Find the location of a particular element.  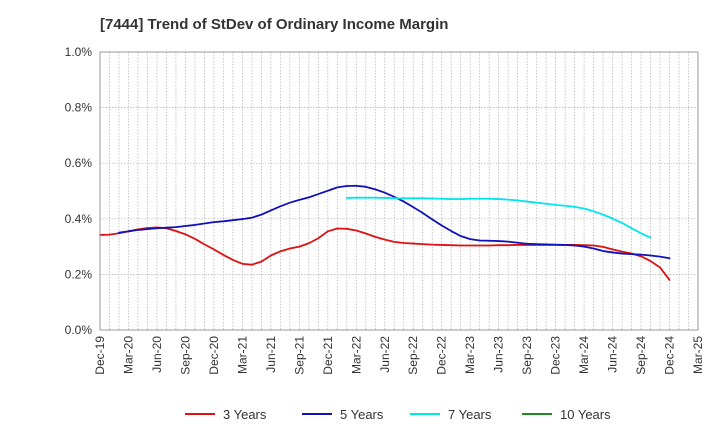

x-tick-label: Jun-21 is located at coordinates (271, 354).